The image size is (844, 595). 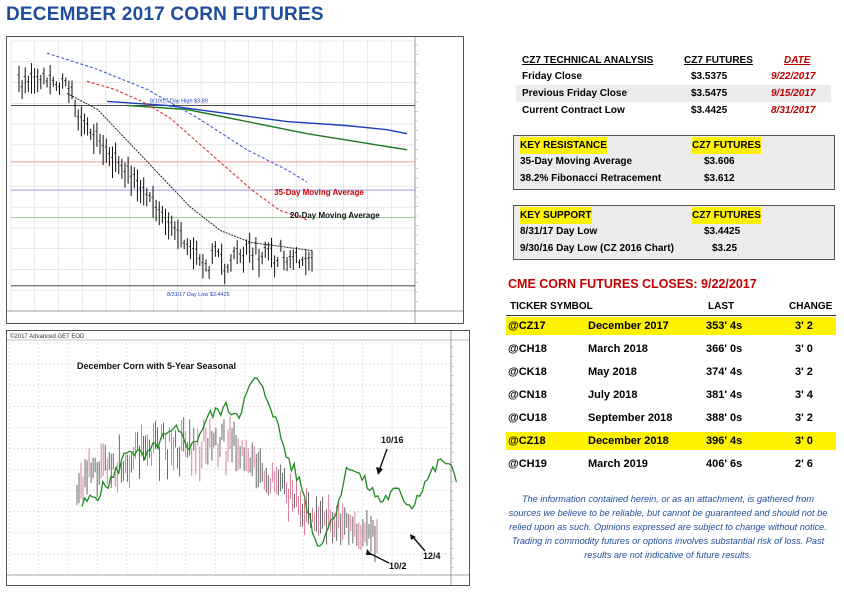 I want to click on ma-35-label: 35-Day Moving Average, so click(x=319, y=192).